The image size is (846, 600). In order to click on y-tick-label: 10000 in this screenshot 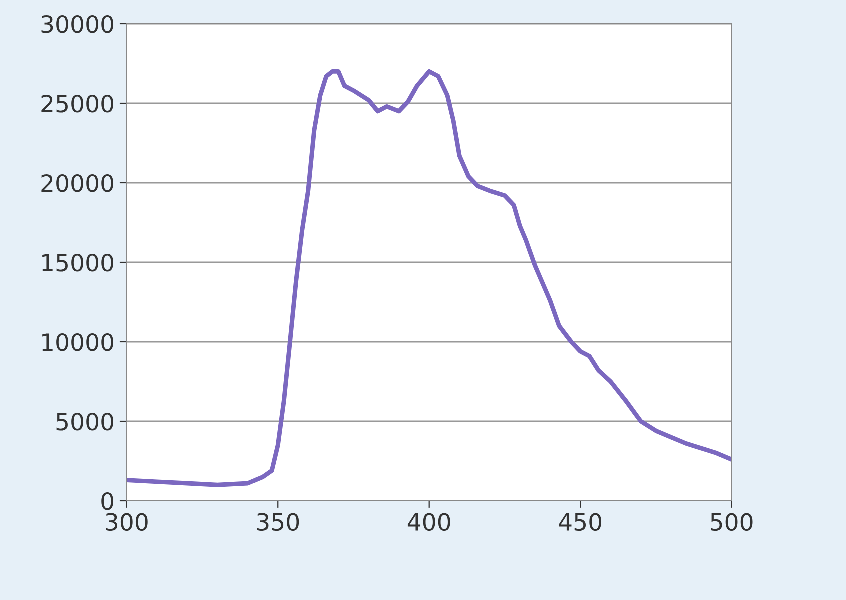, I will do `click(78, 342)`.